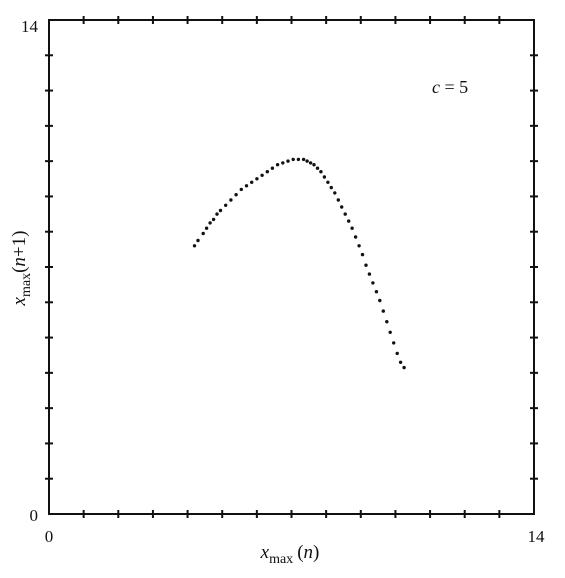 This screenshot has width=565, height=578. I want to click on y-axis-var: x, so click(19, 301).